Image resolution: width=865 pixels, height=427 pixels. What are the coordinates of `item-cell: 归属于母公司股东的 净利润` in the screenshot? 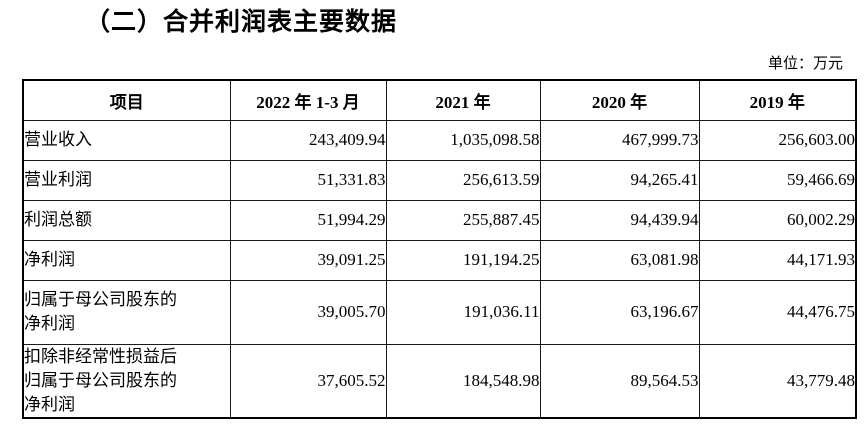 It's located at (126, 312).